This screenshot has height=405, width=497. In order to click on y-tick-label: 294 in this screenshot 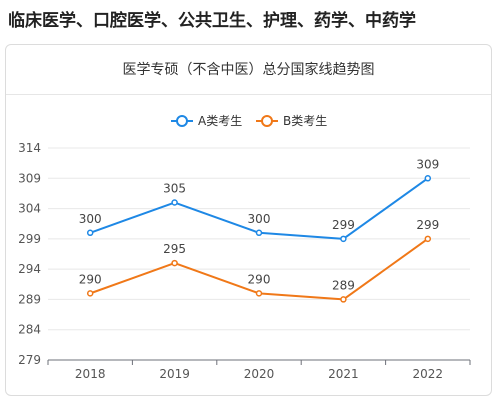, I will do `click(29, 269)`.